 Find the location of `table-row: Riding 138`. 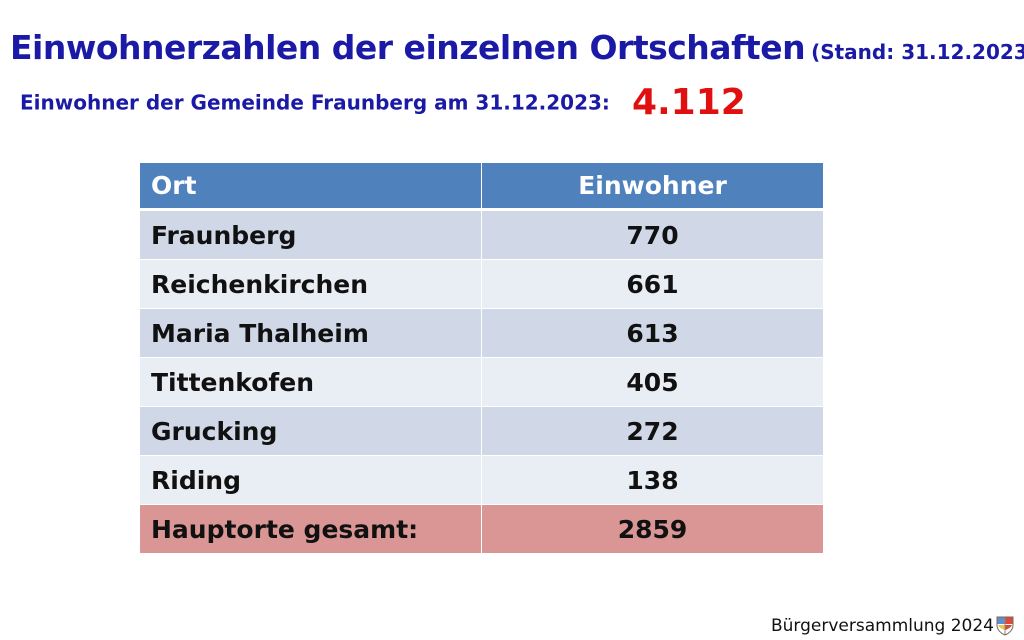

table-row: Riding 138 is located at coordinates (481, 480).